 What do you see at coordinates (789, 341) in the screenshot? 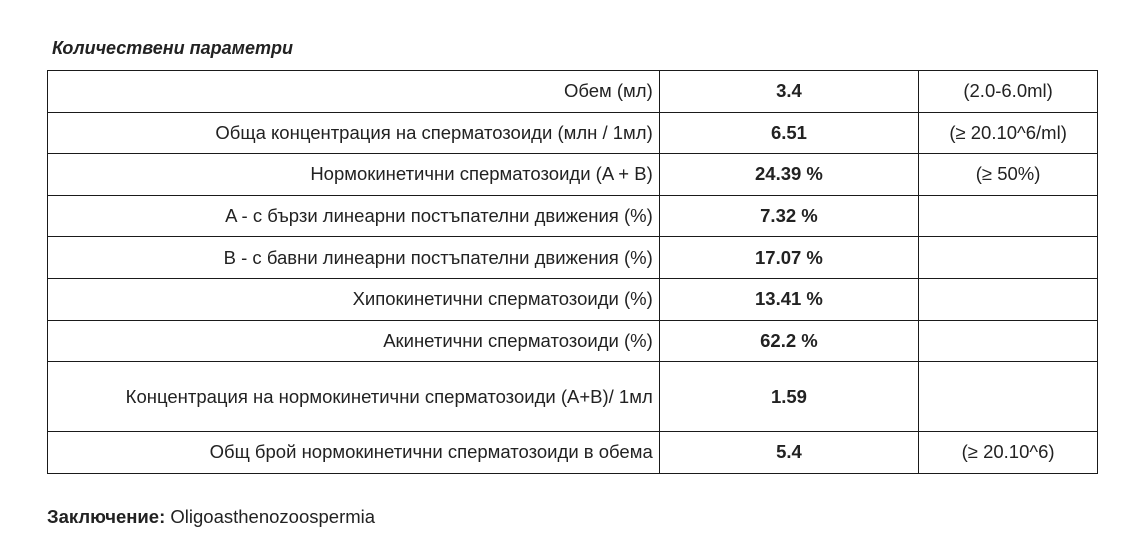
I see `parameter-value: 62.2 %` at bounding box center [789, 341].